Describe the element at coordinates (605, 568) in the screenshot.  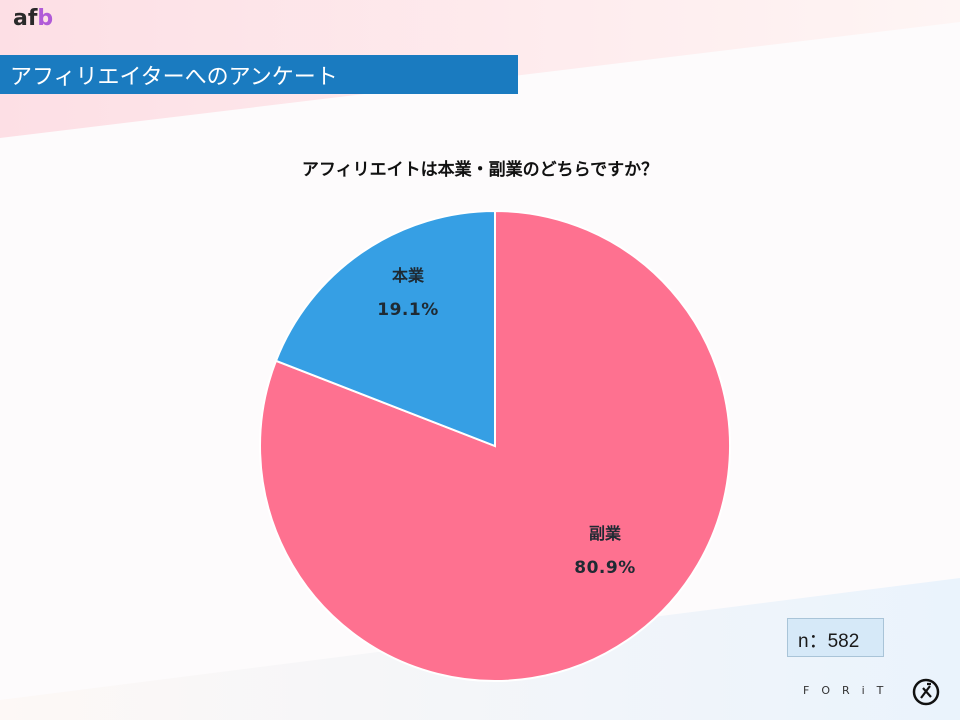
I see `slice-percent: 80.9%` at that location.